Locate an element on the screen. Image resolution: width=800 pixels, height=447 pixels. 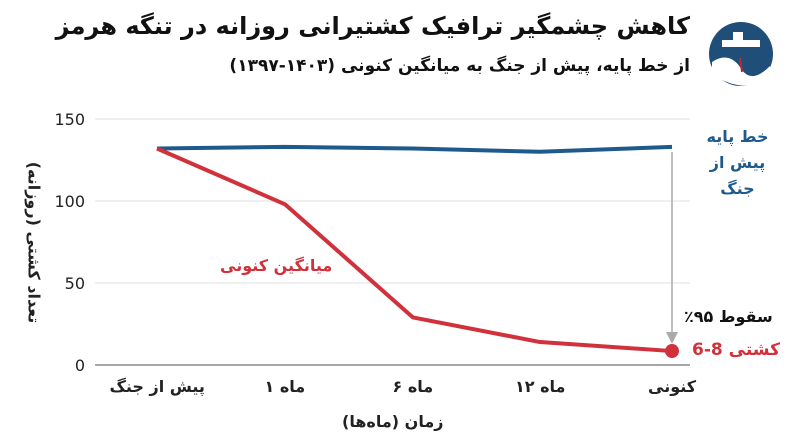
end-point is located at coordinates (672, 351).